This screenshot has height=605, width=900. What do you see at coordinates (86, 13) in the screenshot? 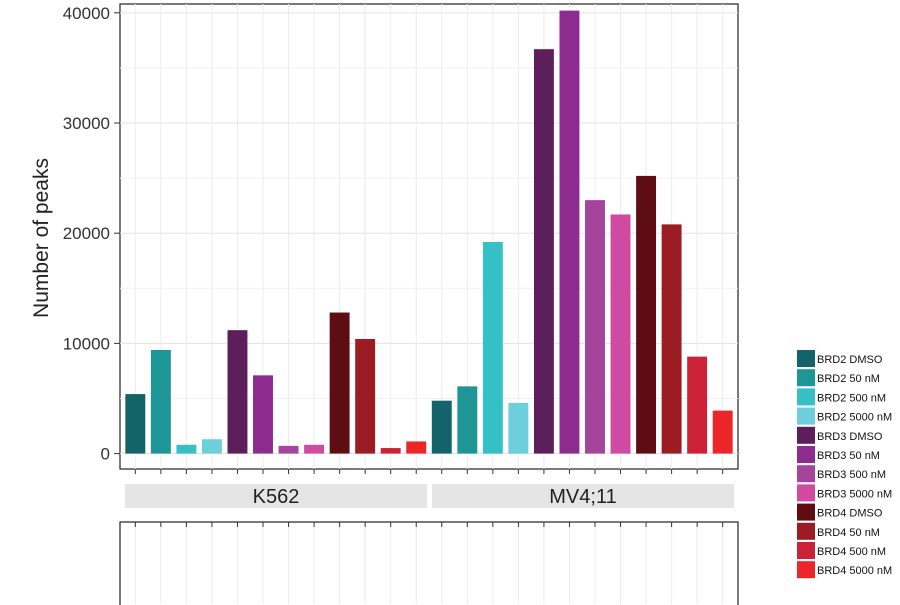
I see `y-tick-label: 40000` at bounding box center [86, 13].